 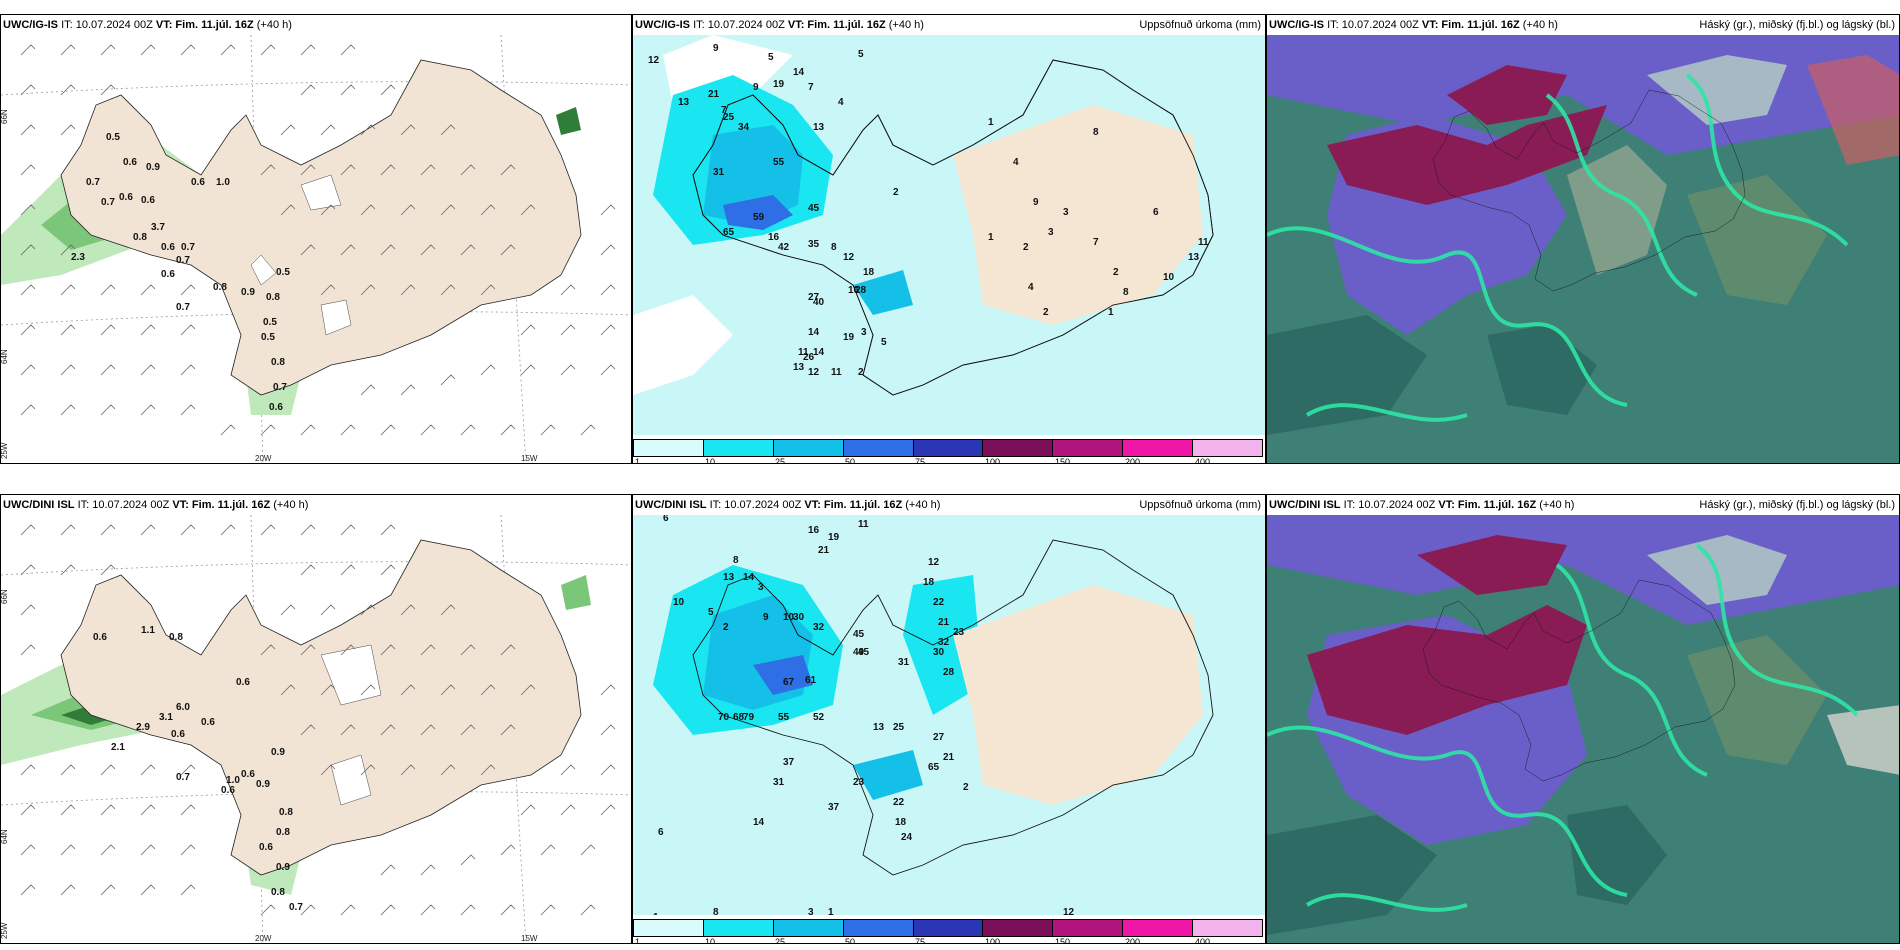 What do you see at coordinates (729, 577) in the screenshot?
I see `value-label: 13` at bounding box center [729, 577].